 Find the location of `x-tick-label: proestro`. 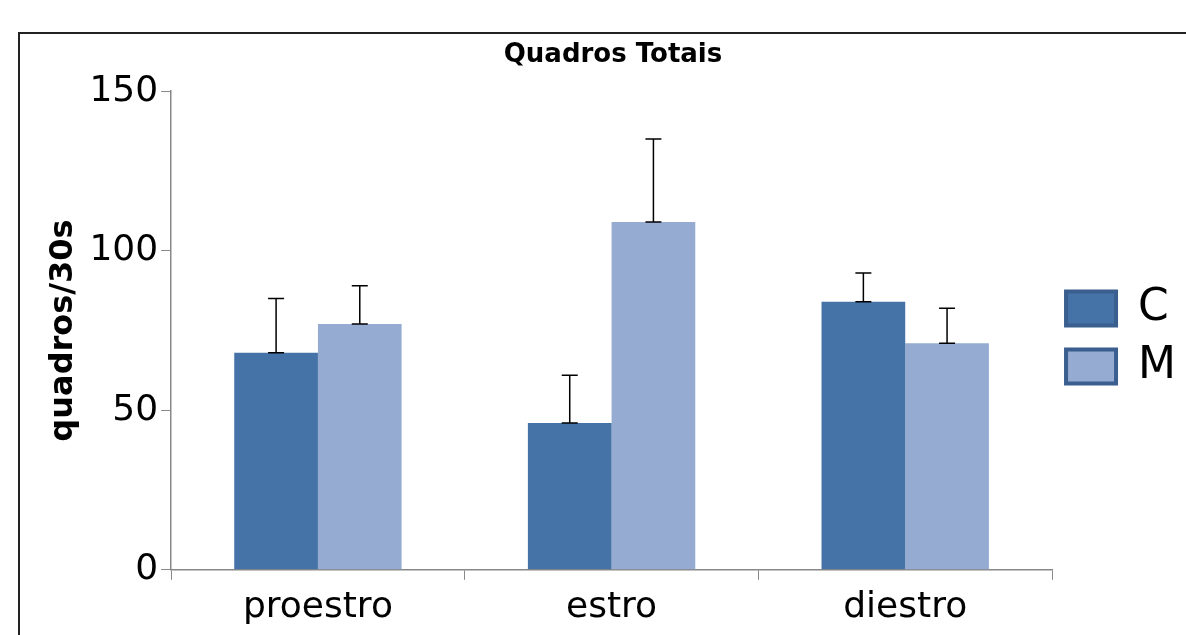

x-tick-label: proestro is located at coordinates (317, 604).